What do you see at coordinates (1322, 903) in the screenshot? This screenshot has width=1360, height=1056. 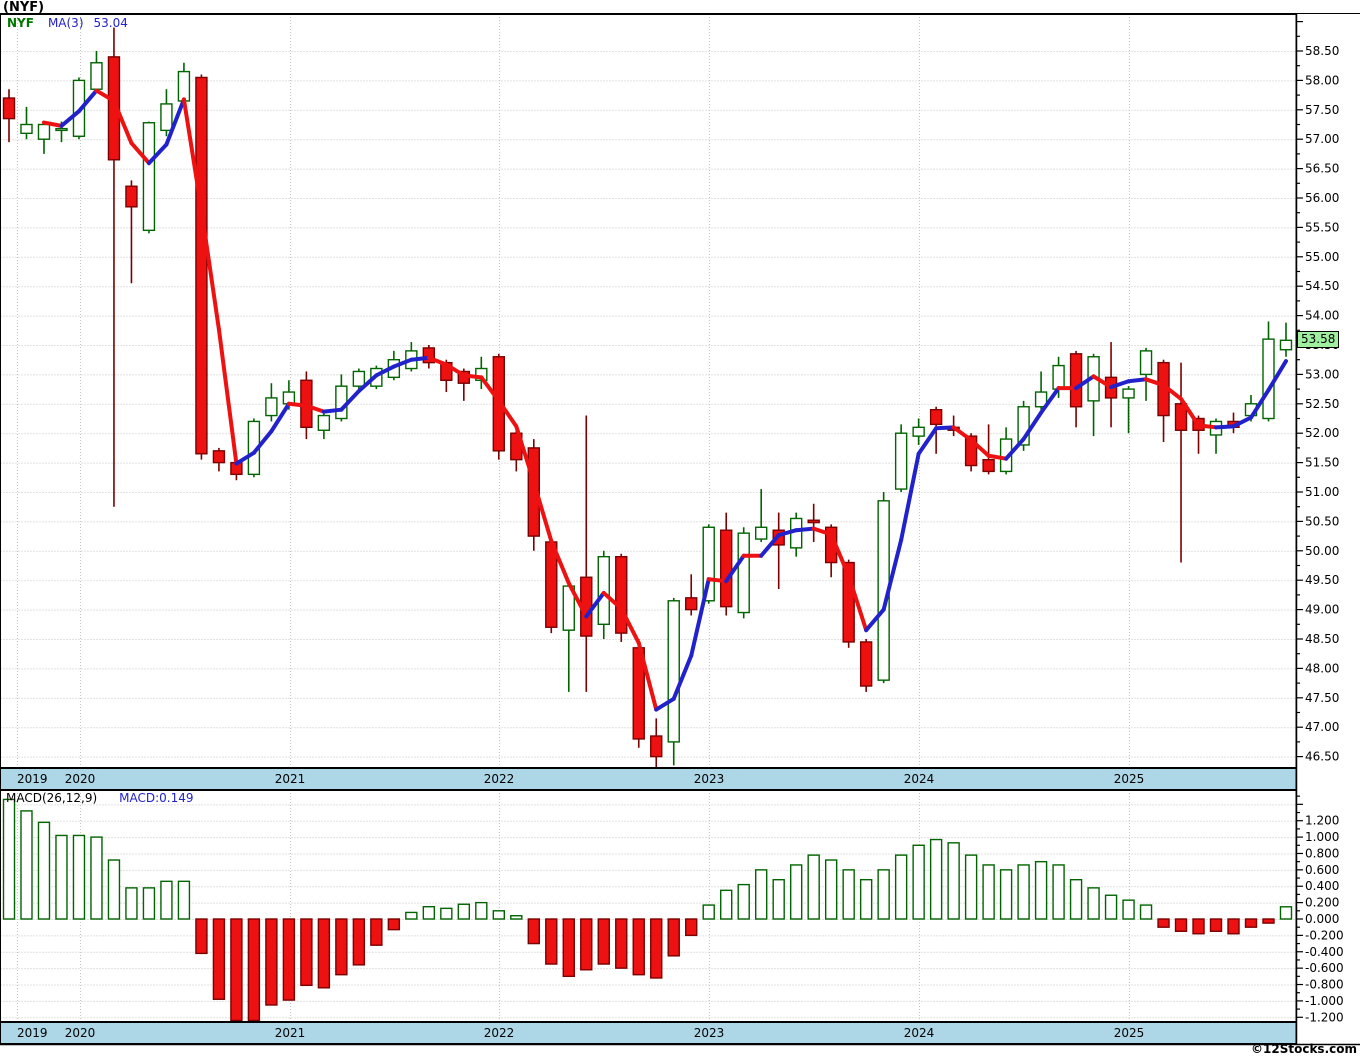 I see `macd-axis-label: 0.200` at bounding box center [1322, 903].